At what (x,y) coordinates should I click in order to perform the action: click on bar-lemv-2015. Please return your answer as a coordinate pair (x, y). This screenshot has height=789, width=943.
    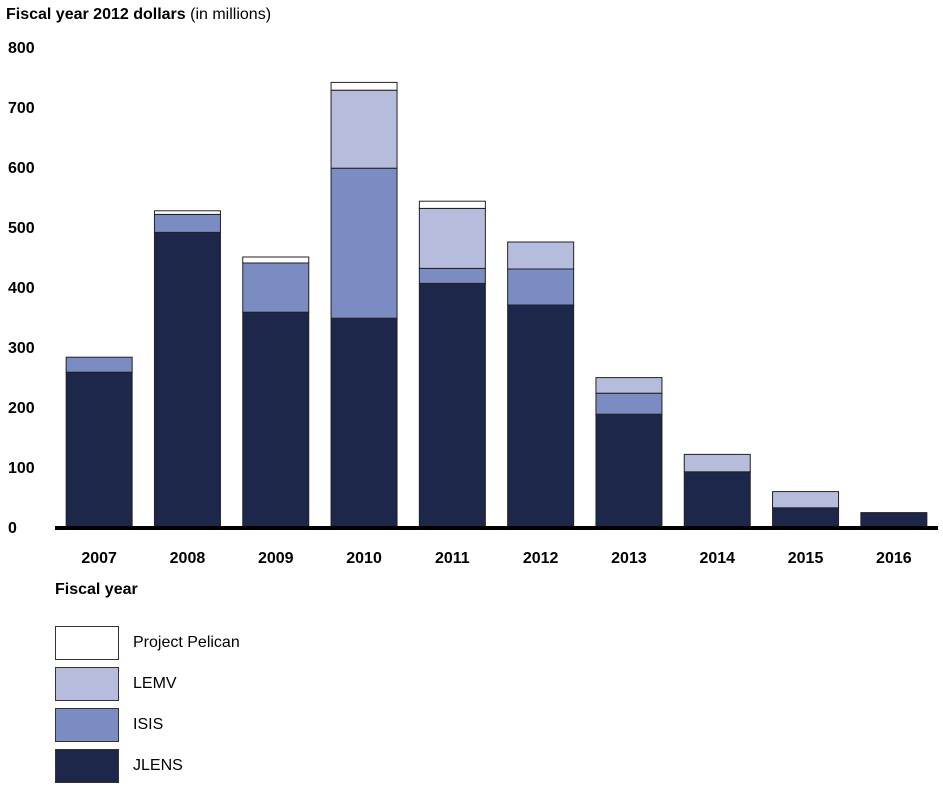
    Looking at the image, I should click on (806, 500).